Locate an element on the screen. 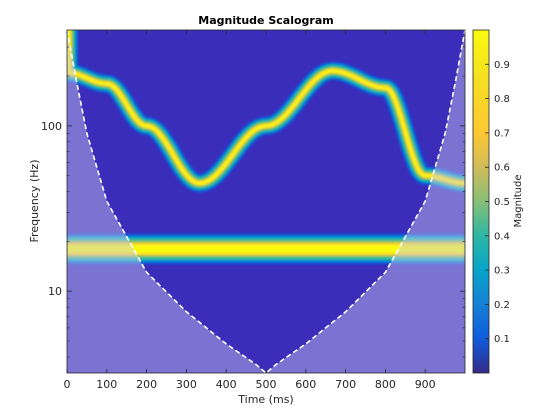 This screenshot has width=560, height=420. x-axis-label: Time (ms) is located at coordinates (265, 399).